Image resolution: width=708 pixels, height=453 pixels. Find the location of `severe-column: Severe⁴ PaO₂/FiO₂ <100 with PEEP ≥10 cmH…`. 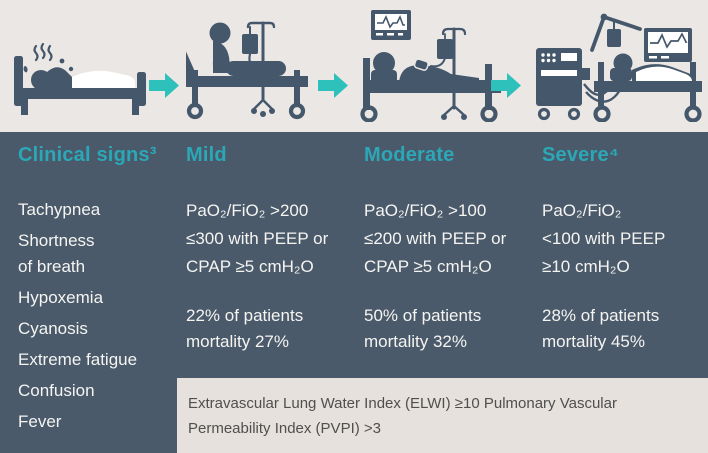

severe-column: Severe⁴ PaO₂/FiO₂ <100 with PEEP ≥10 cmH… is located at coordinates (623, 243).